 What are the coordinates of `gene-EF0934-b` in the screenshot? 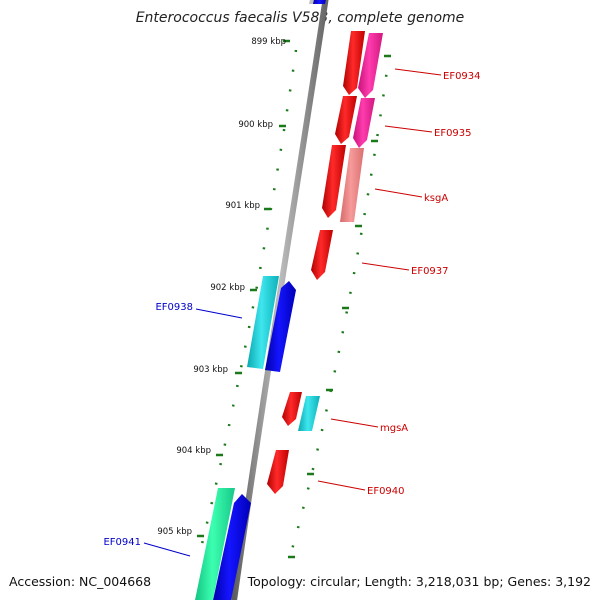 It's located at (370, 65).